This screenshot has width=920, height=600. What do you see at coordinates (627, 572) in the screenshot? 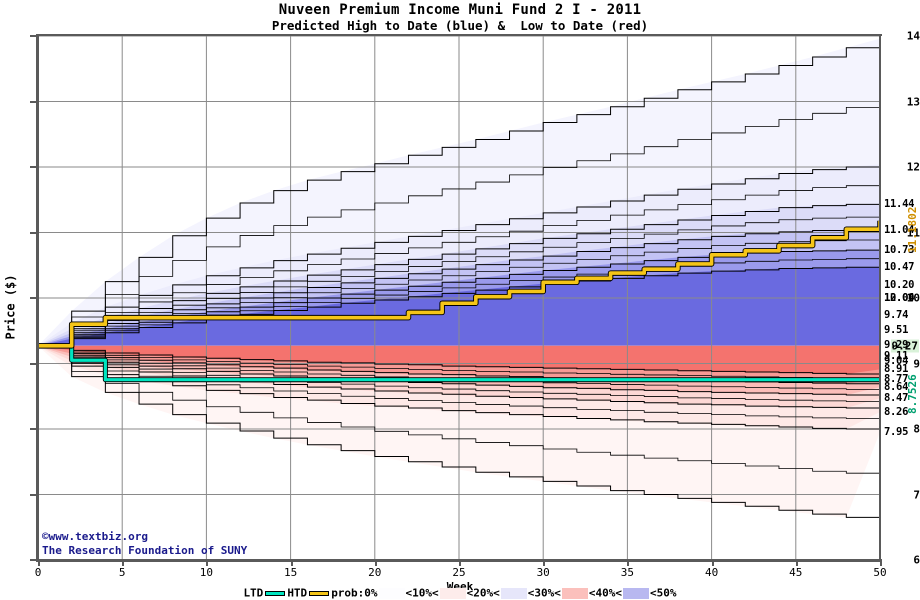
I see `x-tick-label: 35` at bounding box center [627, 572].